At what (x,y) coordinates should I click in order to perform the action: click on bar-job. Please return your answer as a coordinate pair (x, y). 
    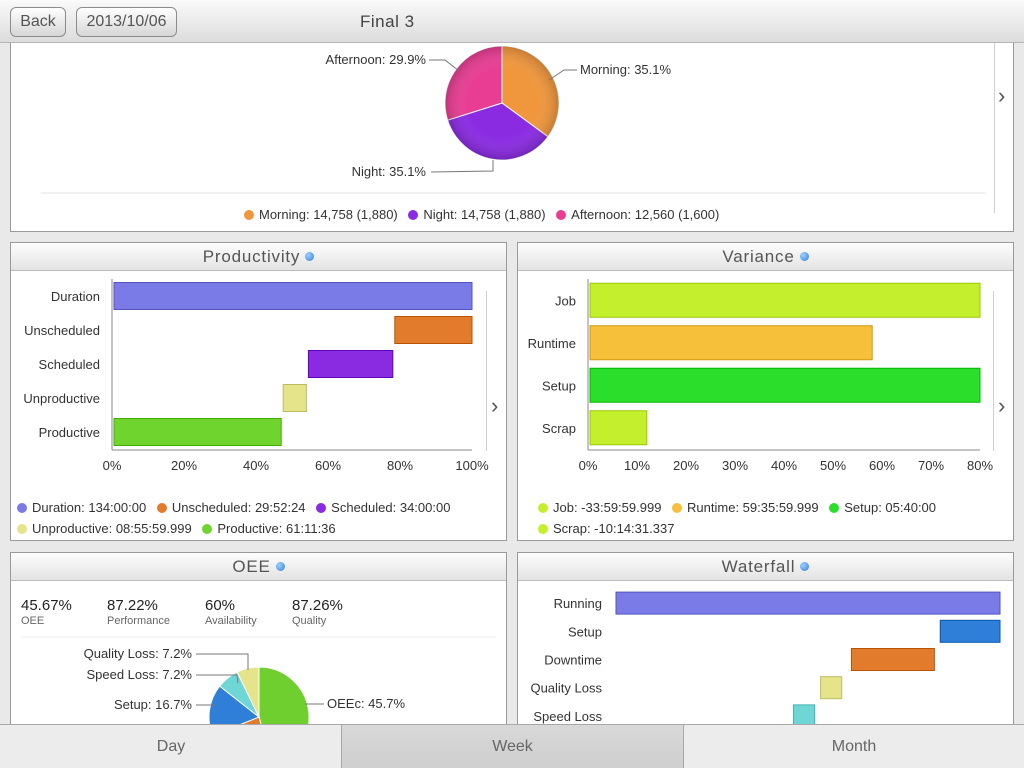
    Looking at the image, I should click on (785, 300).